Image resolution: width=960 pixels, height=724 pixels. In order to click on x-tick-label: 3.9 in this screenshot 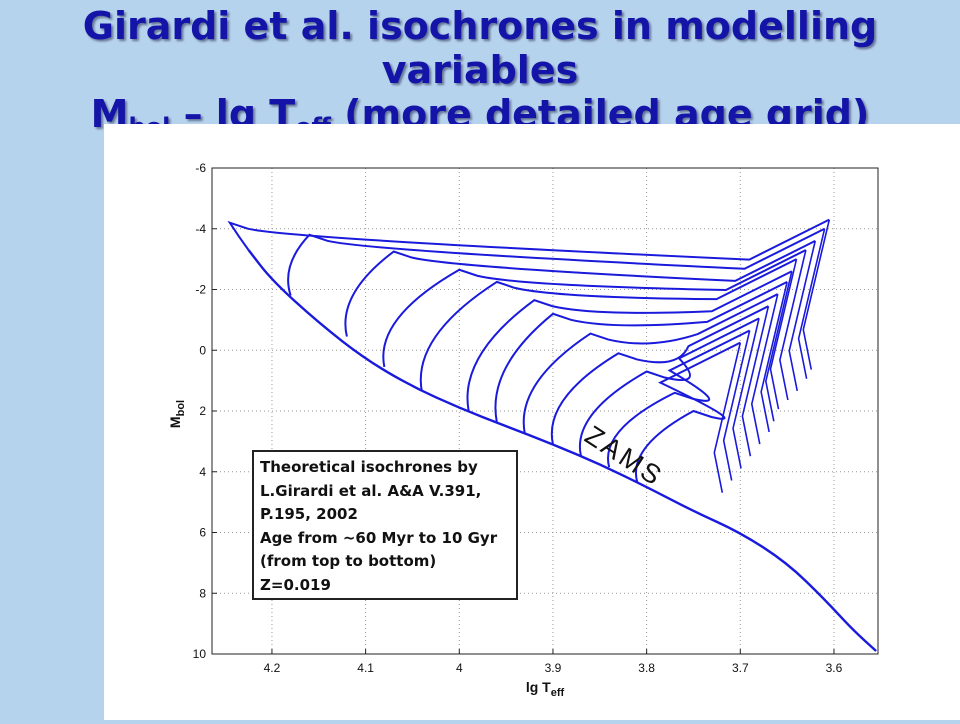, I will do `click(553, 668)`.